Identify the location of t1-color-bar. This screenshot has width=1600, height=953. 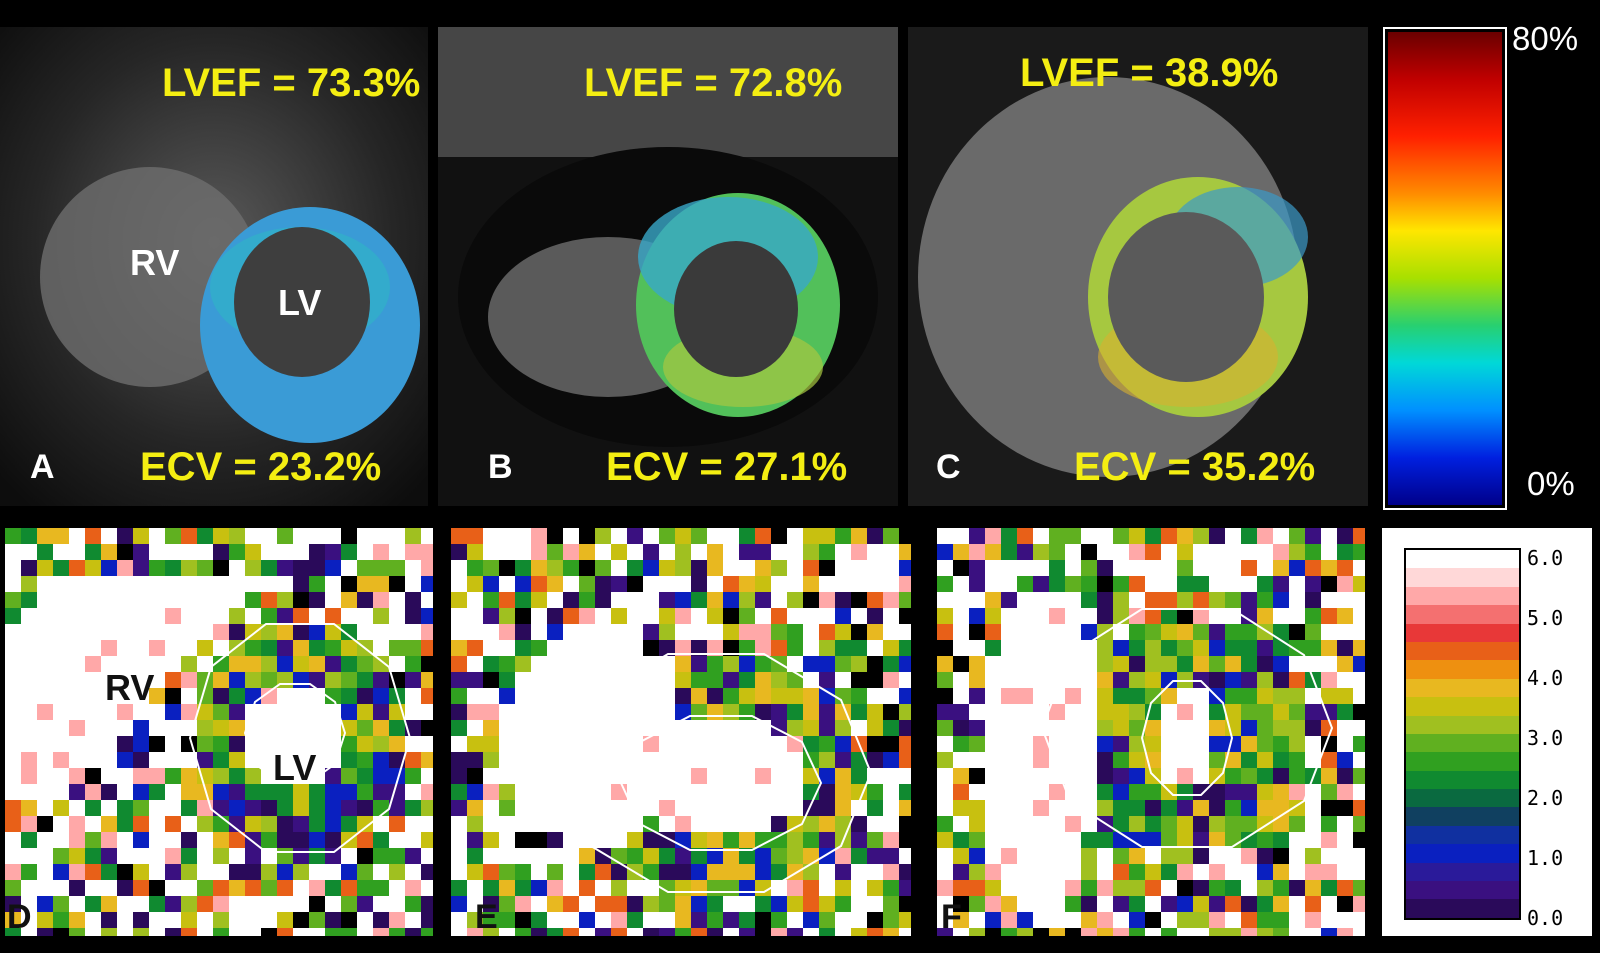
(1462, 734).